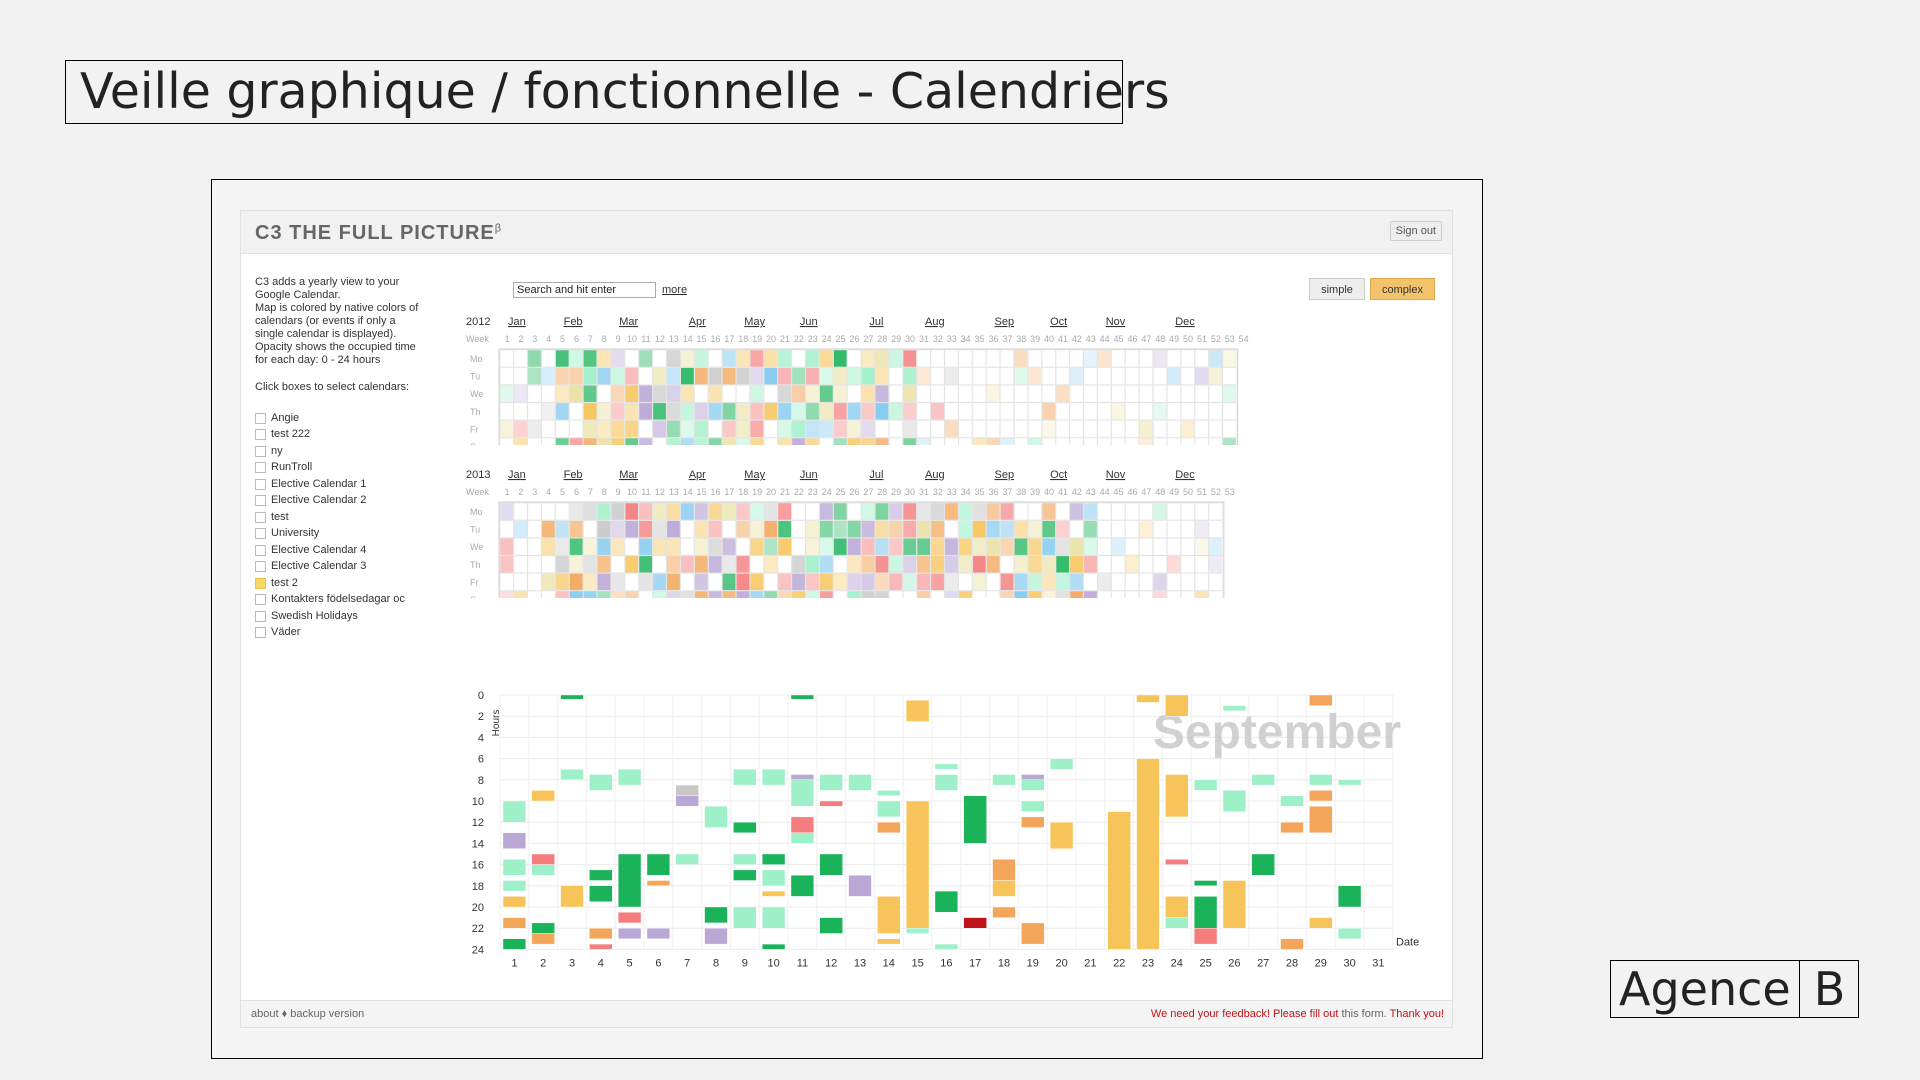 The width and height of the screenshot is (1920, 1080). What do you see at coordinates (350, 517) in the screenshot?
I see `calendar-item: test` at bounding box center [350, 517].